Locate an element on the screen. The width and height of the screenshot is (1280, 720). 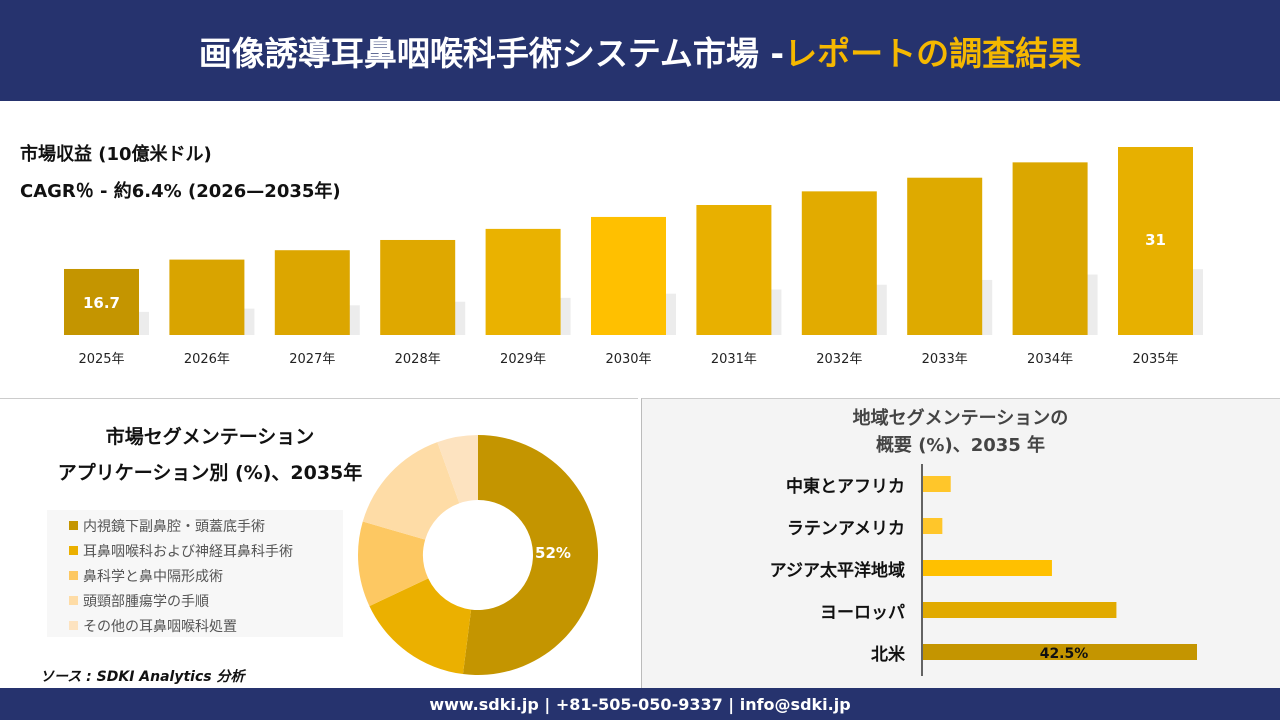
bar-2030年 is located at coordinates (628, 275).